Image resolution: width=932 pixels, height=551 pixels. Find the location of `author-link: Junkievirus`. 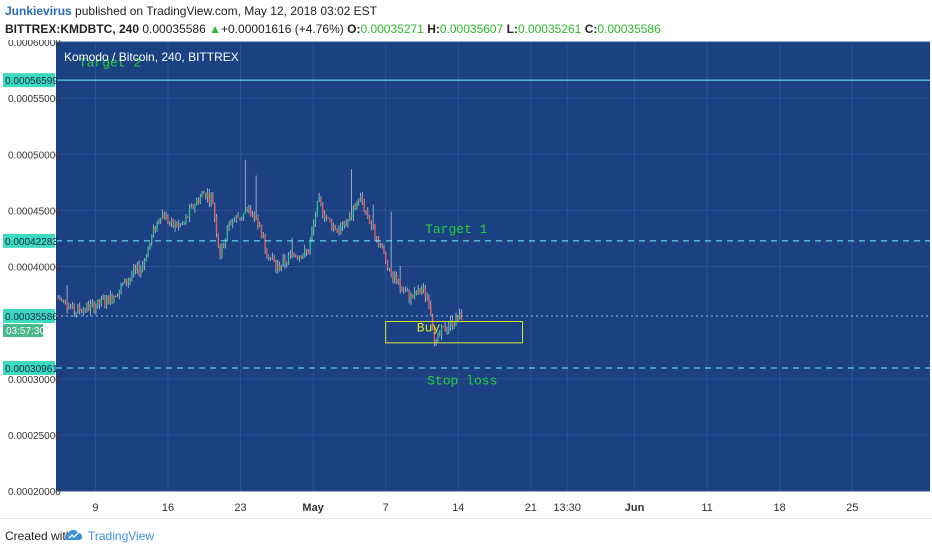

author-link: Junkievirus is located at coordinates (38, 11).